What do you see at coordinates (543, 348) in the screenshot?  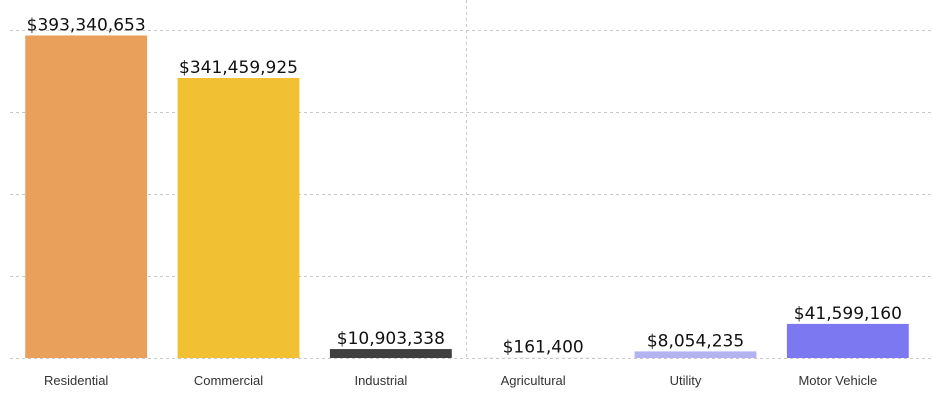 I see `value-label: $161,400` at bounding box center [543, 348].